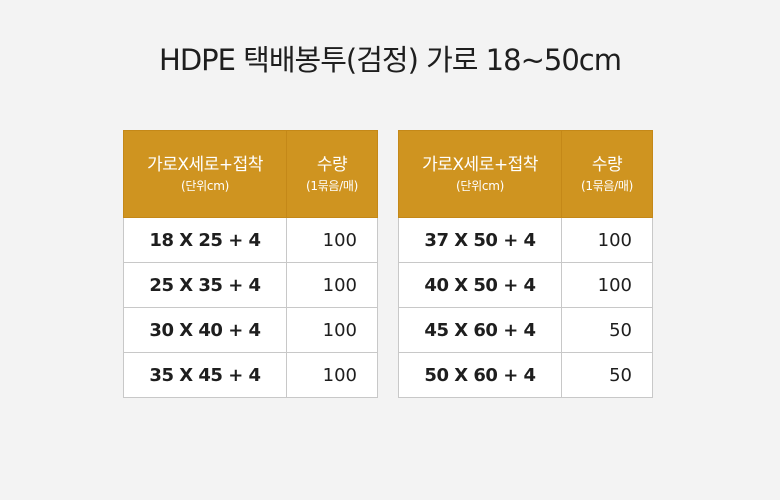  What do you see at coordinates (480, 240) in the screenshot?
I see `size-cell: 37 X 50 + 4` at bounding box center [480, 240].